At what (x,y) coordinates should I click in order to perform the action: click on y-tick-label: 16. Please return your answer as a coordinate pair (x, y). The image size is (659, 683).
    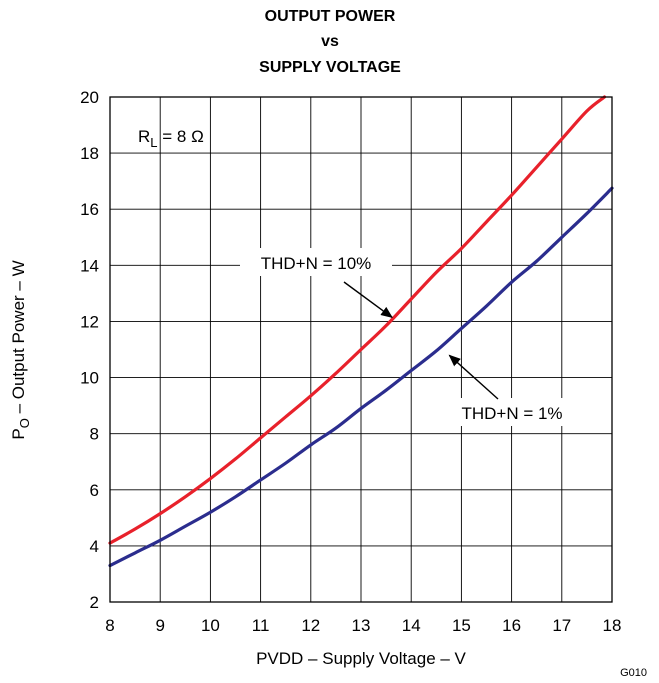
    Looking at the image, I should click on (89, 209).